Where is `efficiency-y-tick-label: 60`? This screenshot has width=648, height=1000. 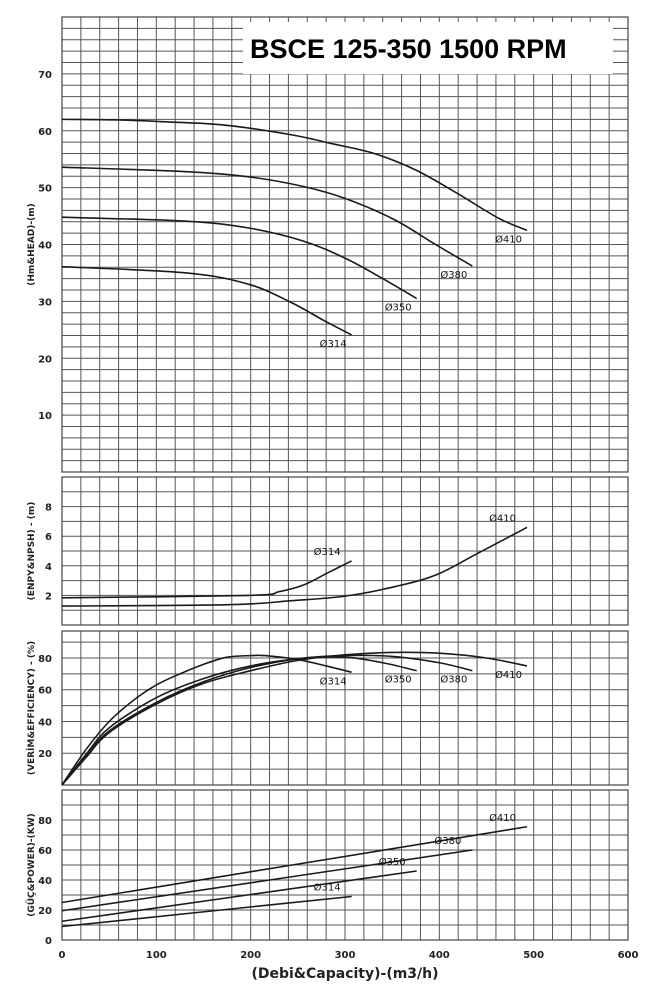
efficiency-y-tick-label: 60 is located at coordinates (45, 691).